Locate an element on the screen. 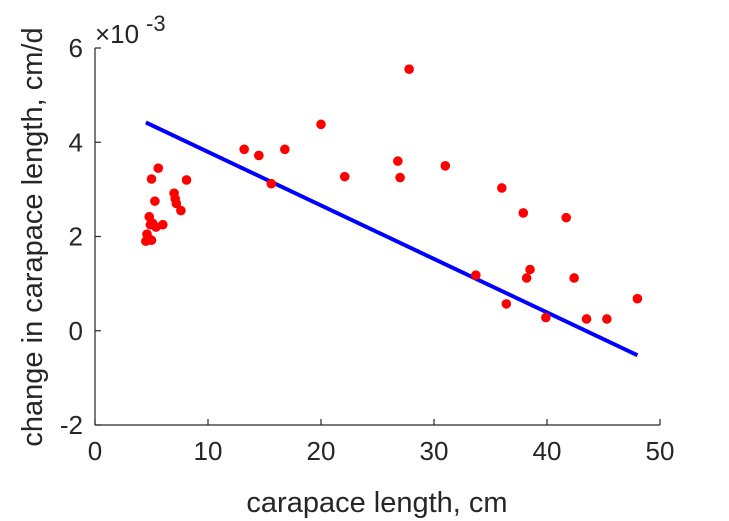  x-tick-label: 40 is located at coordinates (547, 451).